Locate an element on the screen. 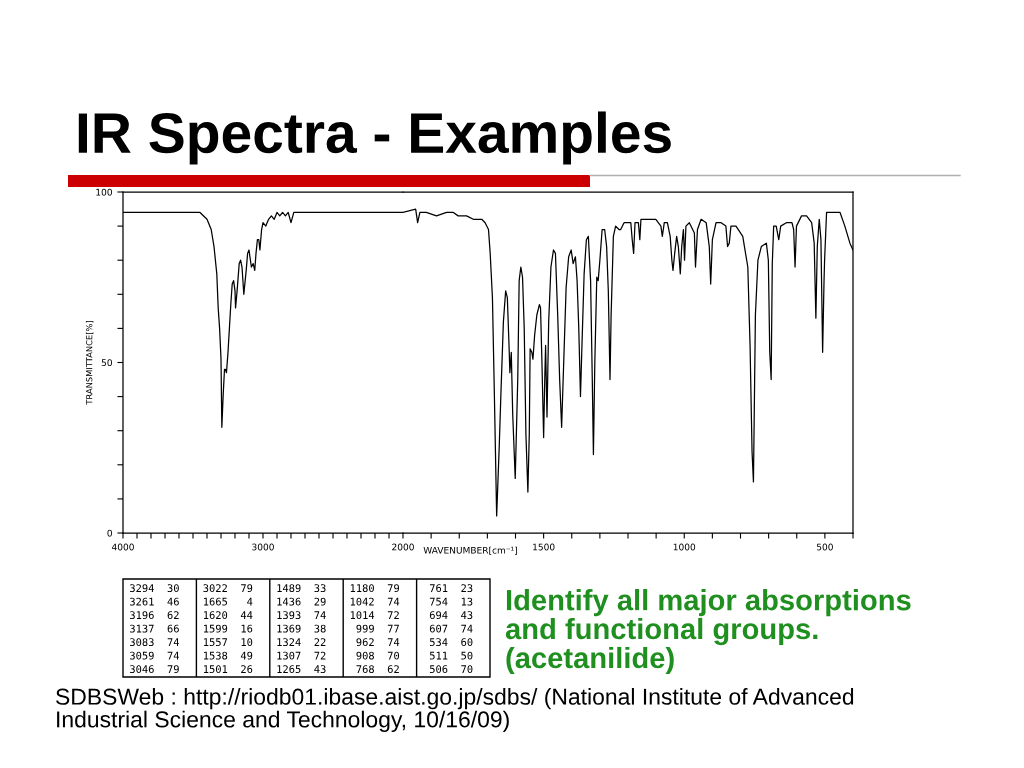  text: 1014 72 is located at coordinates (374, 615).